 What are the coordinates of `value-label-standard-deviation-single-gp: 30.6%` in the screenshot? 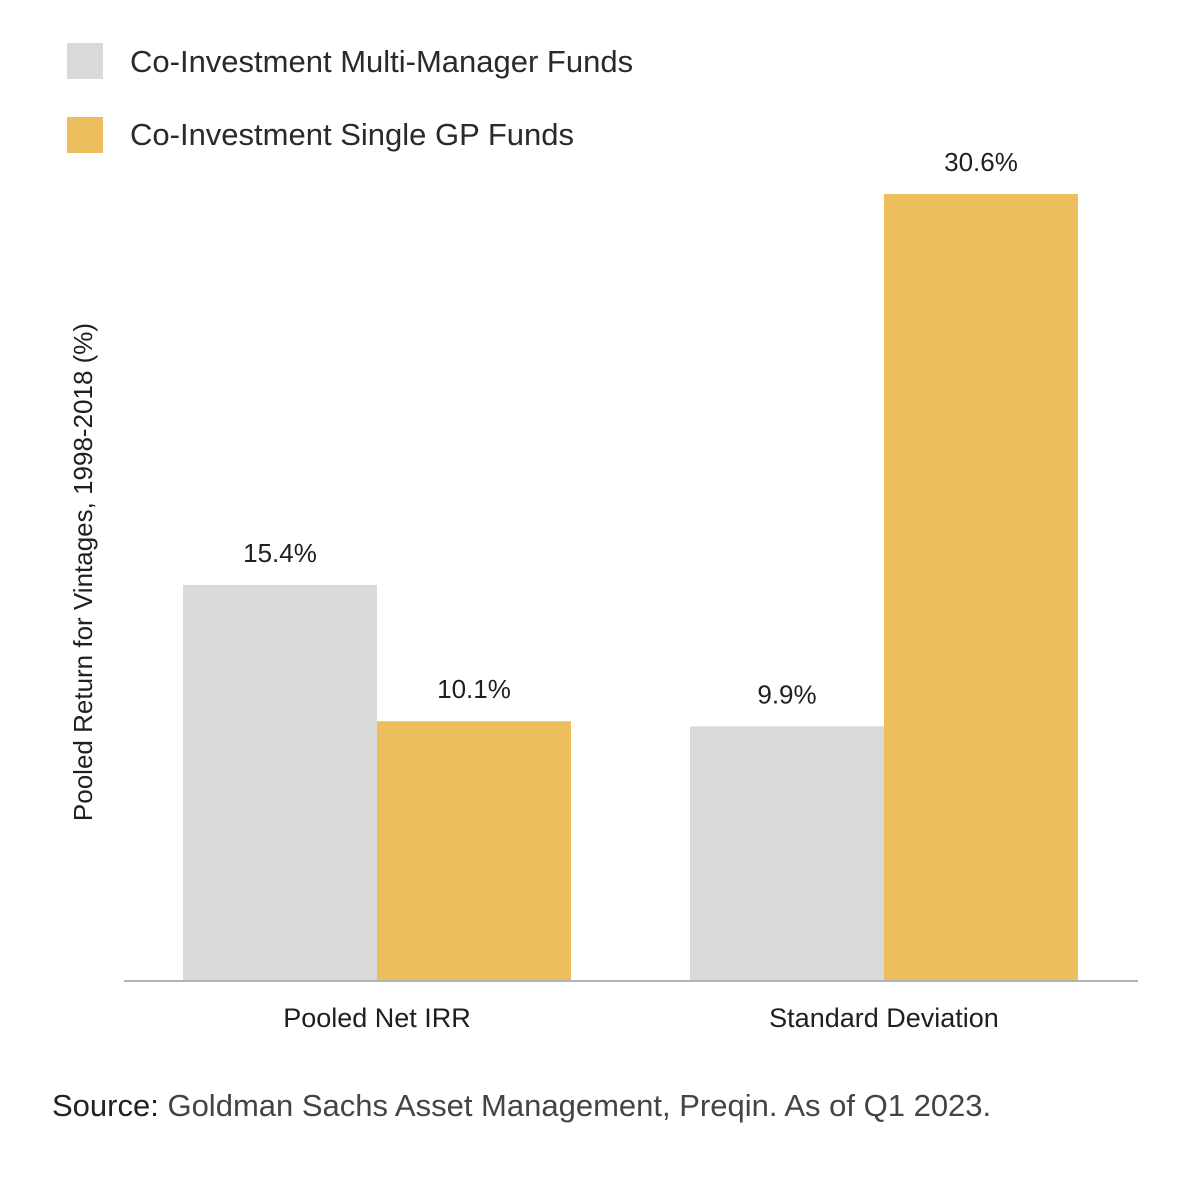 It's located at (981, 162).